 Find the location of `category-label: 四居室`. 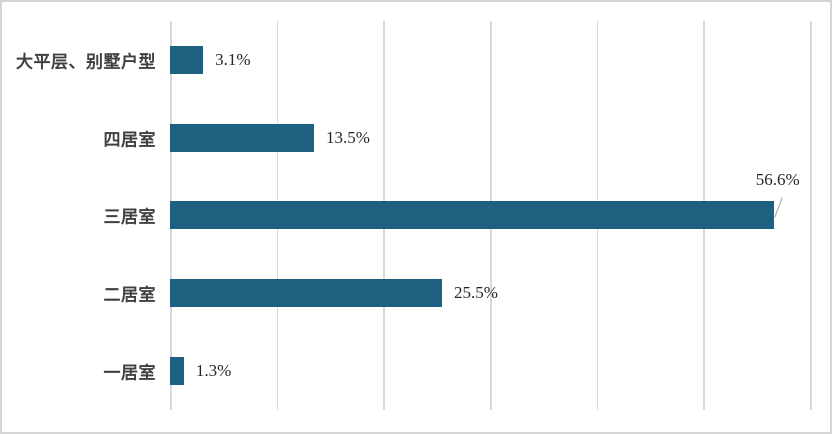

category-label: 四居室 is located at coordinates (129, 140).